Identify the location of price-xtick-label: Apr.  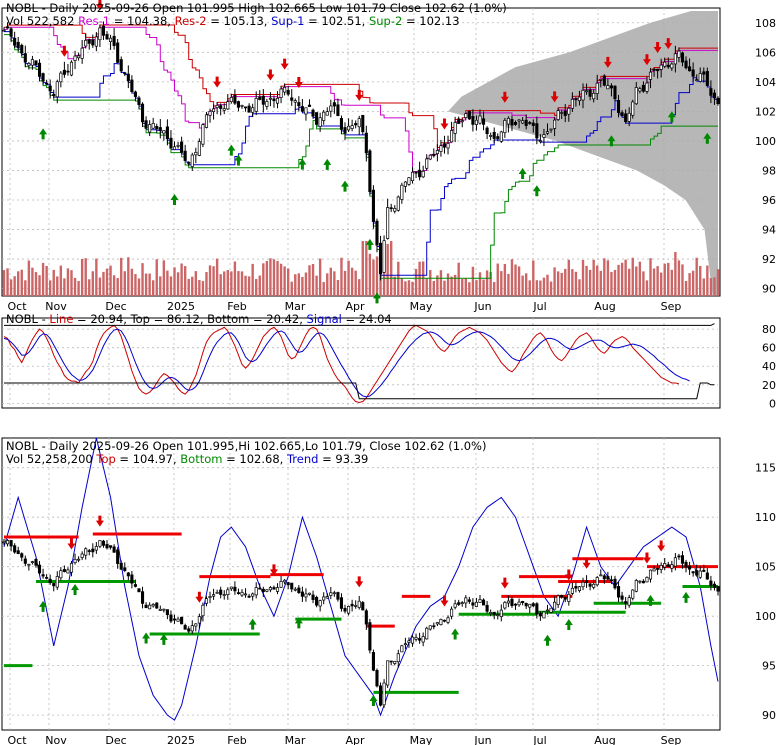
(355, 306).